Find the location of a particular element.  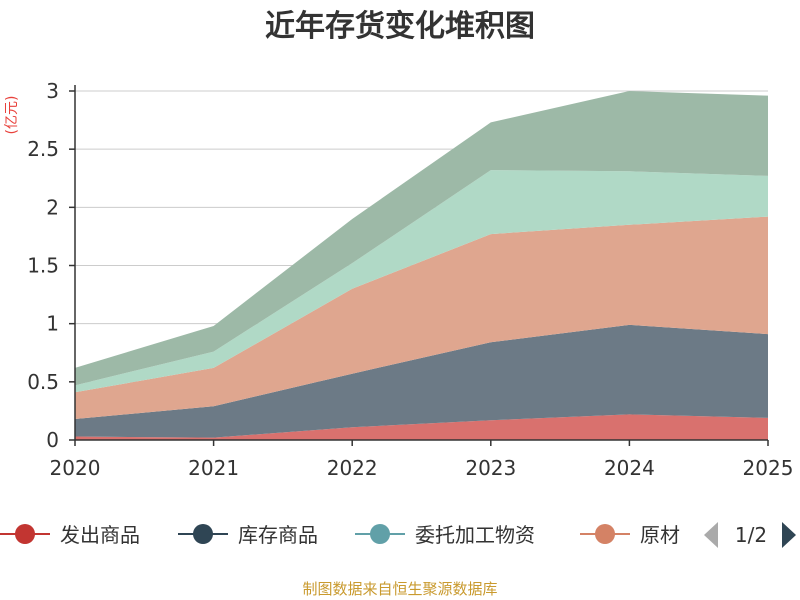

y-tick-label: 2.5 is located at coordinates (43, 149).